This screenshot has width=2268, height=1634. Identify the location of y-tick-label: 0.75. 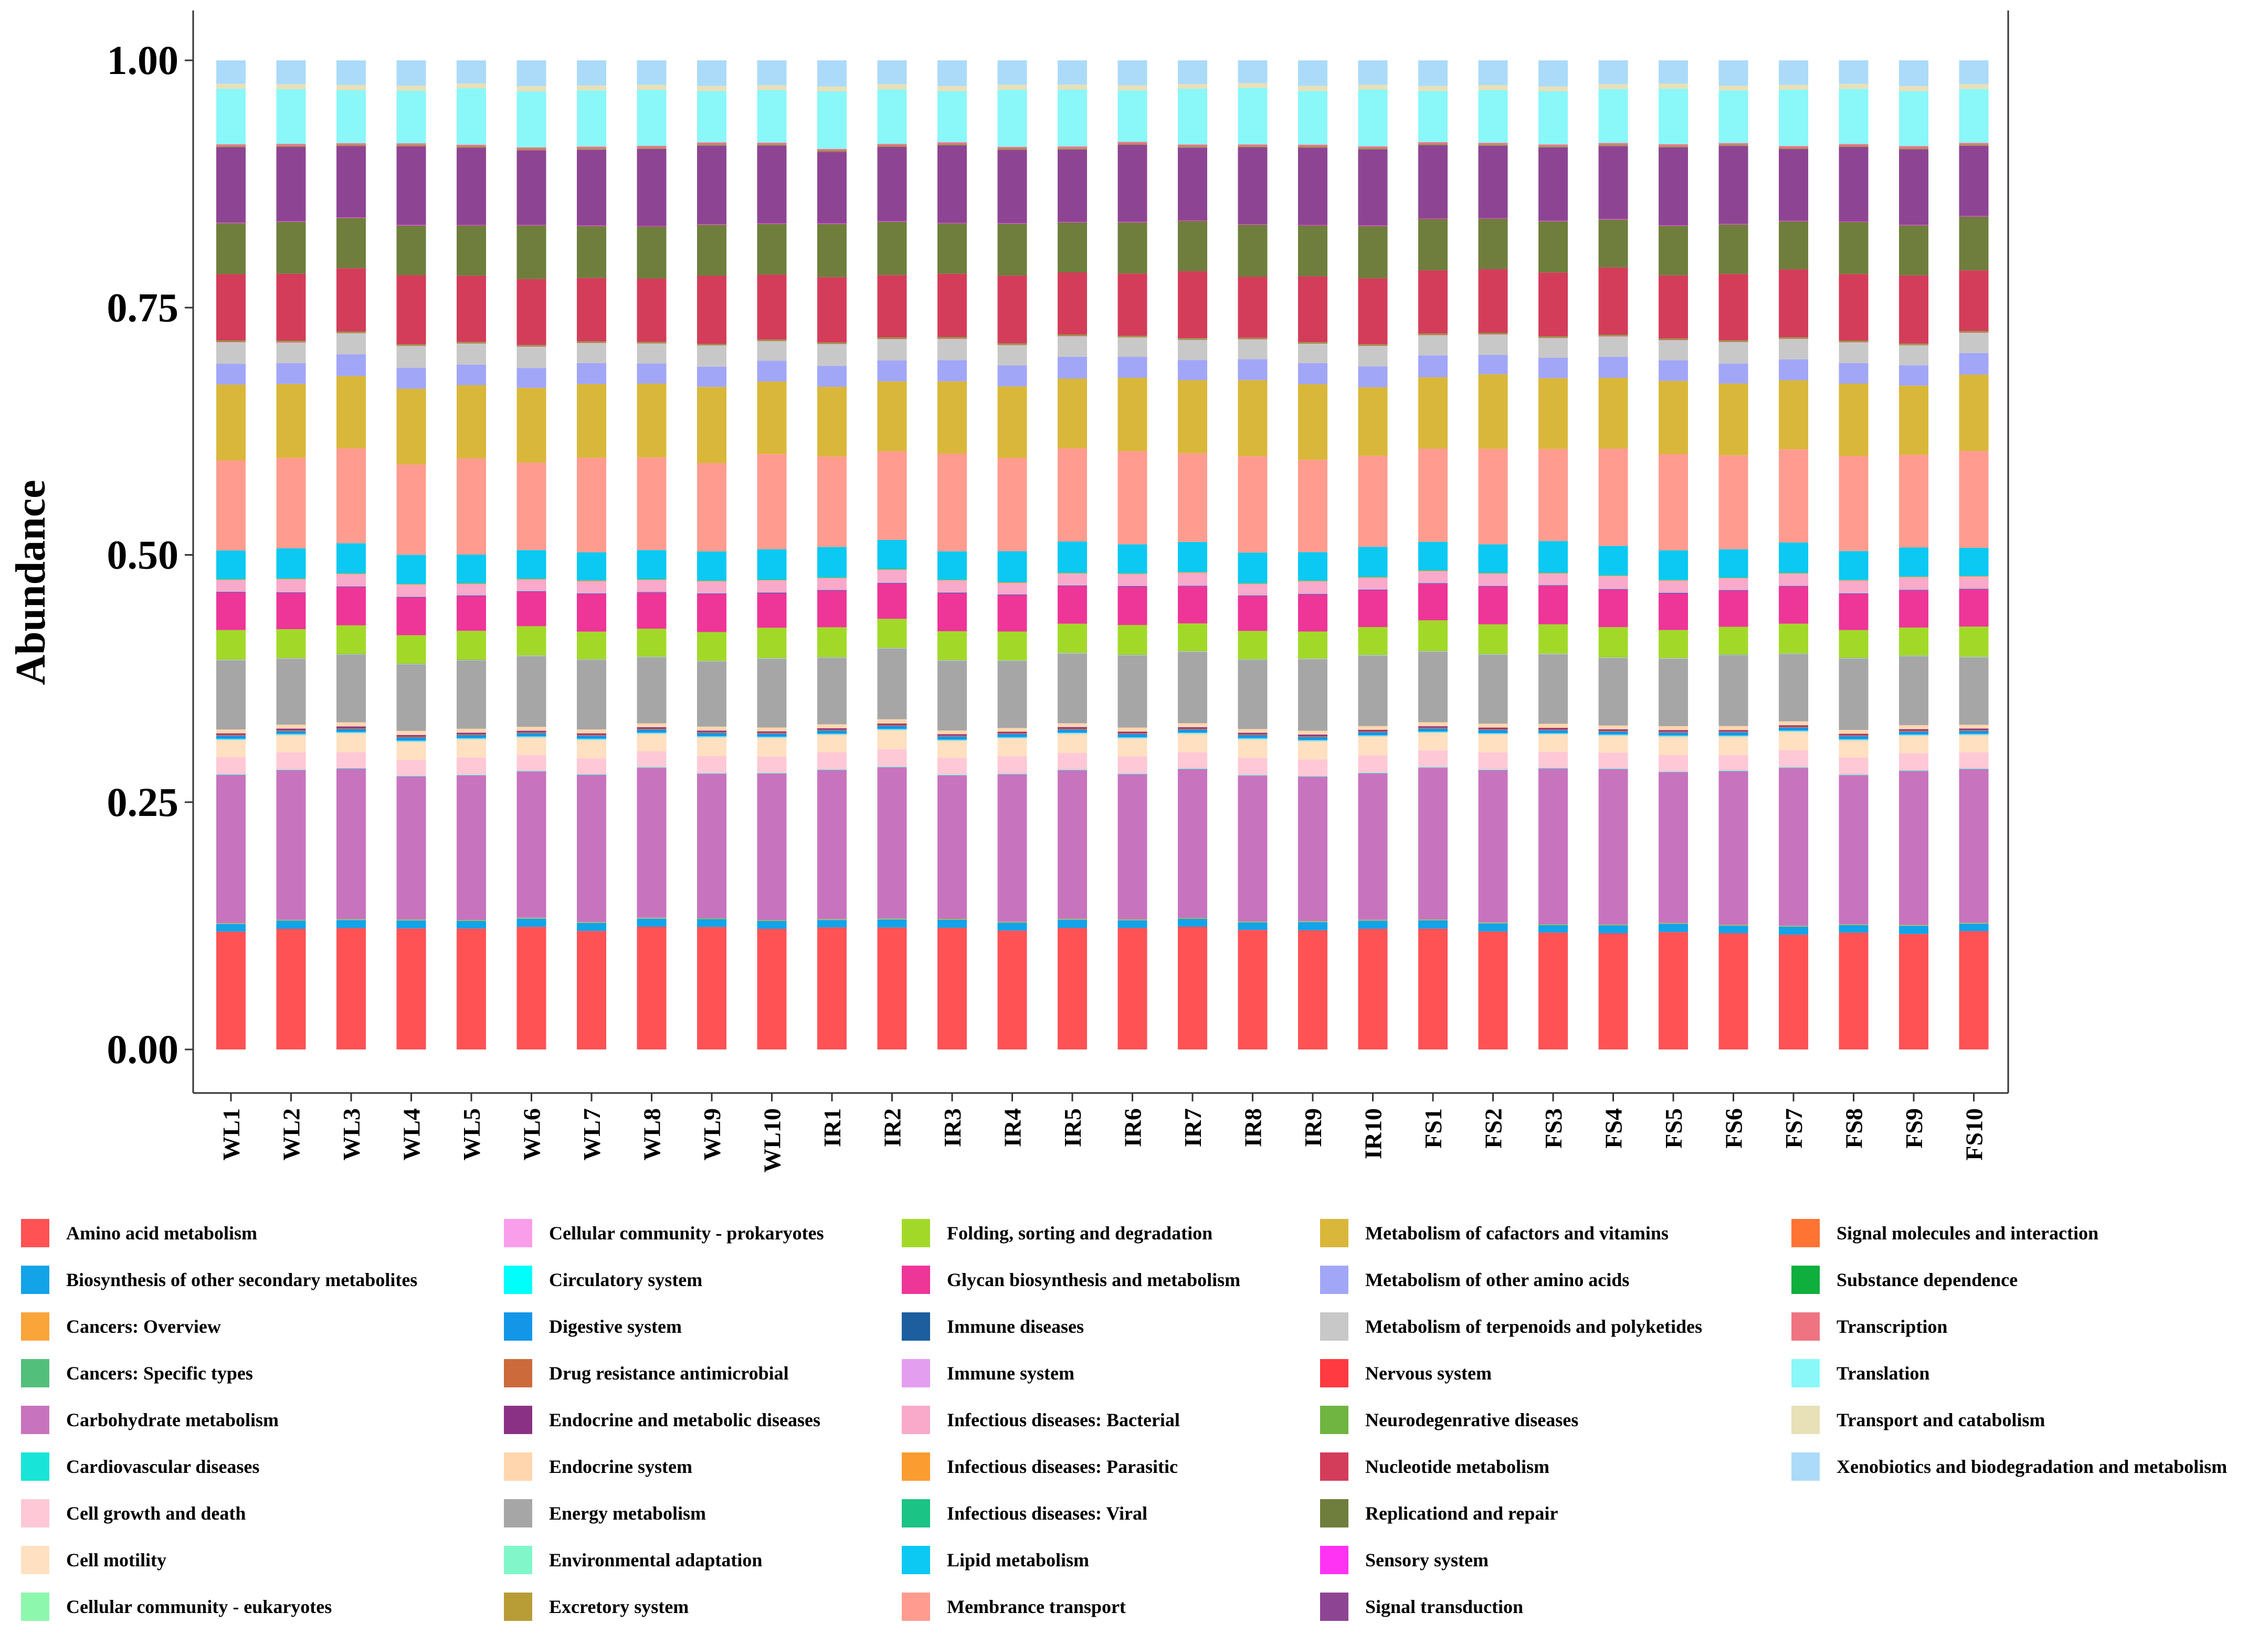
(143, 307).